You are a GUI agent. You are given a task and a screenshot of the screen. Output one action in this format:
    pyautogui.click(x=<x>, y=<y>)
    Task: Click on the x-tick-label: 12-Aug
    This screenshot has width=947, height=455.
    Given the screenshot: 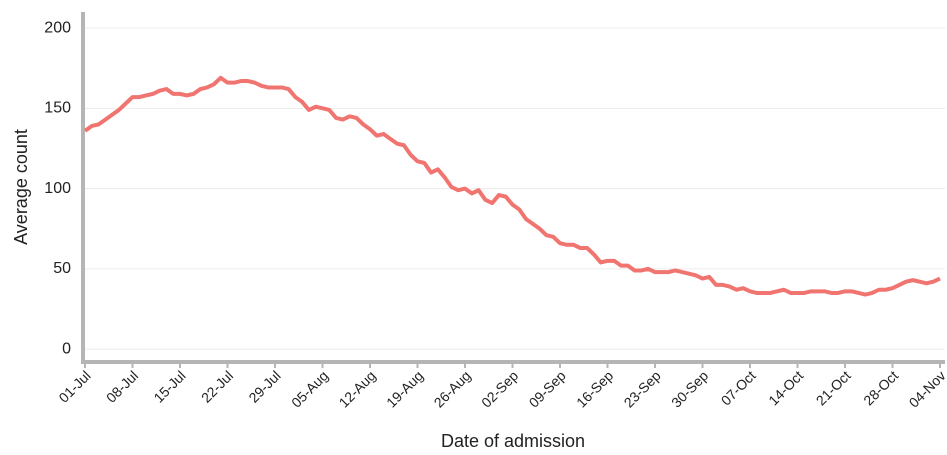 What is the action you would take?
    pyautogui.click(x=356, y=388)
    